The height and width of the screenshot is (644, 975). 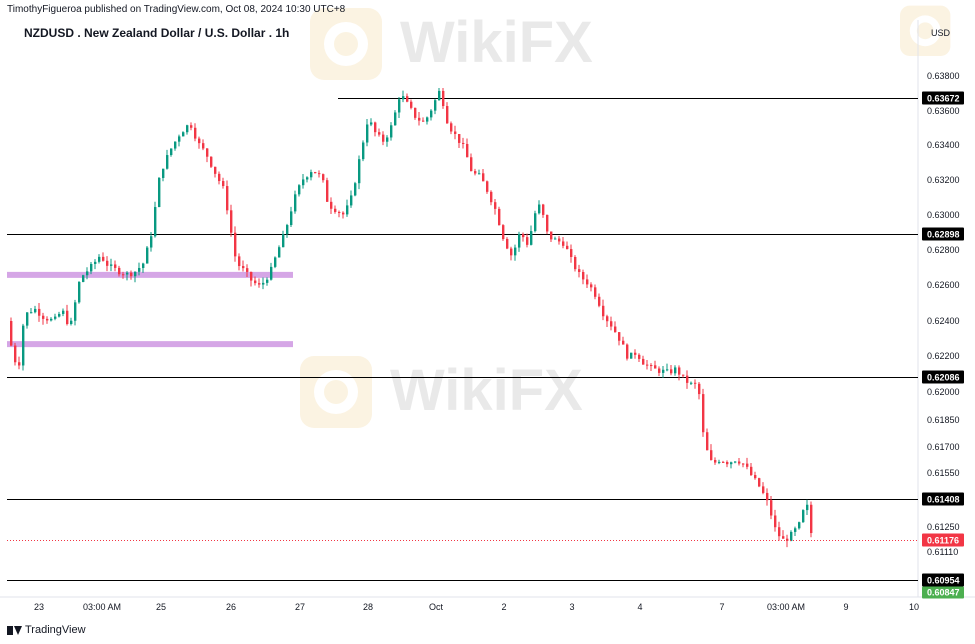 I want to click on wikifx-watermark-text: WikiFX, so click(x=496, y=42).